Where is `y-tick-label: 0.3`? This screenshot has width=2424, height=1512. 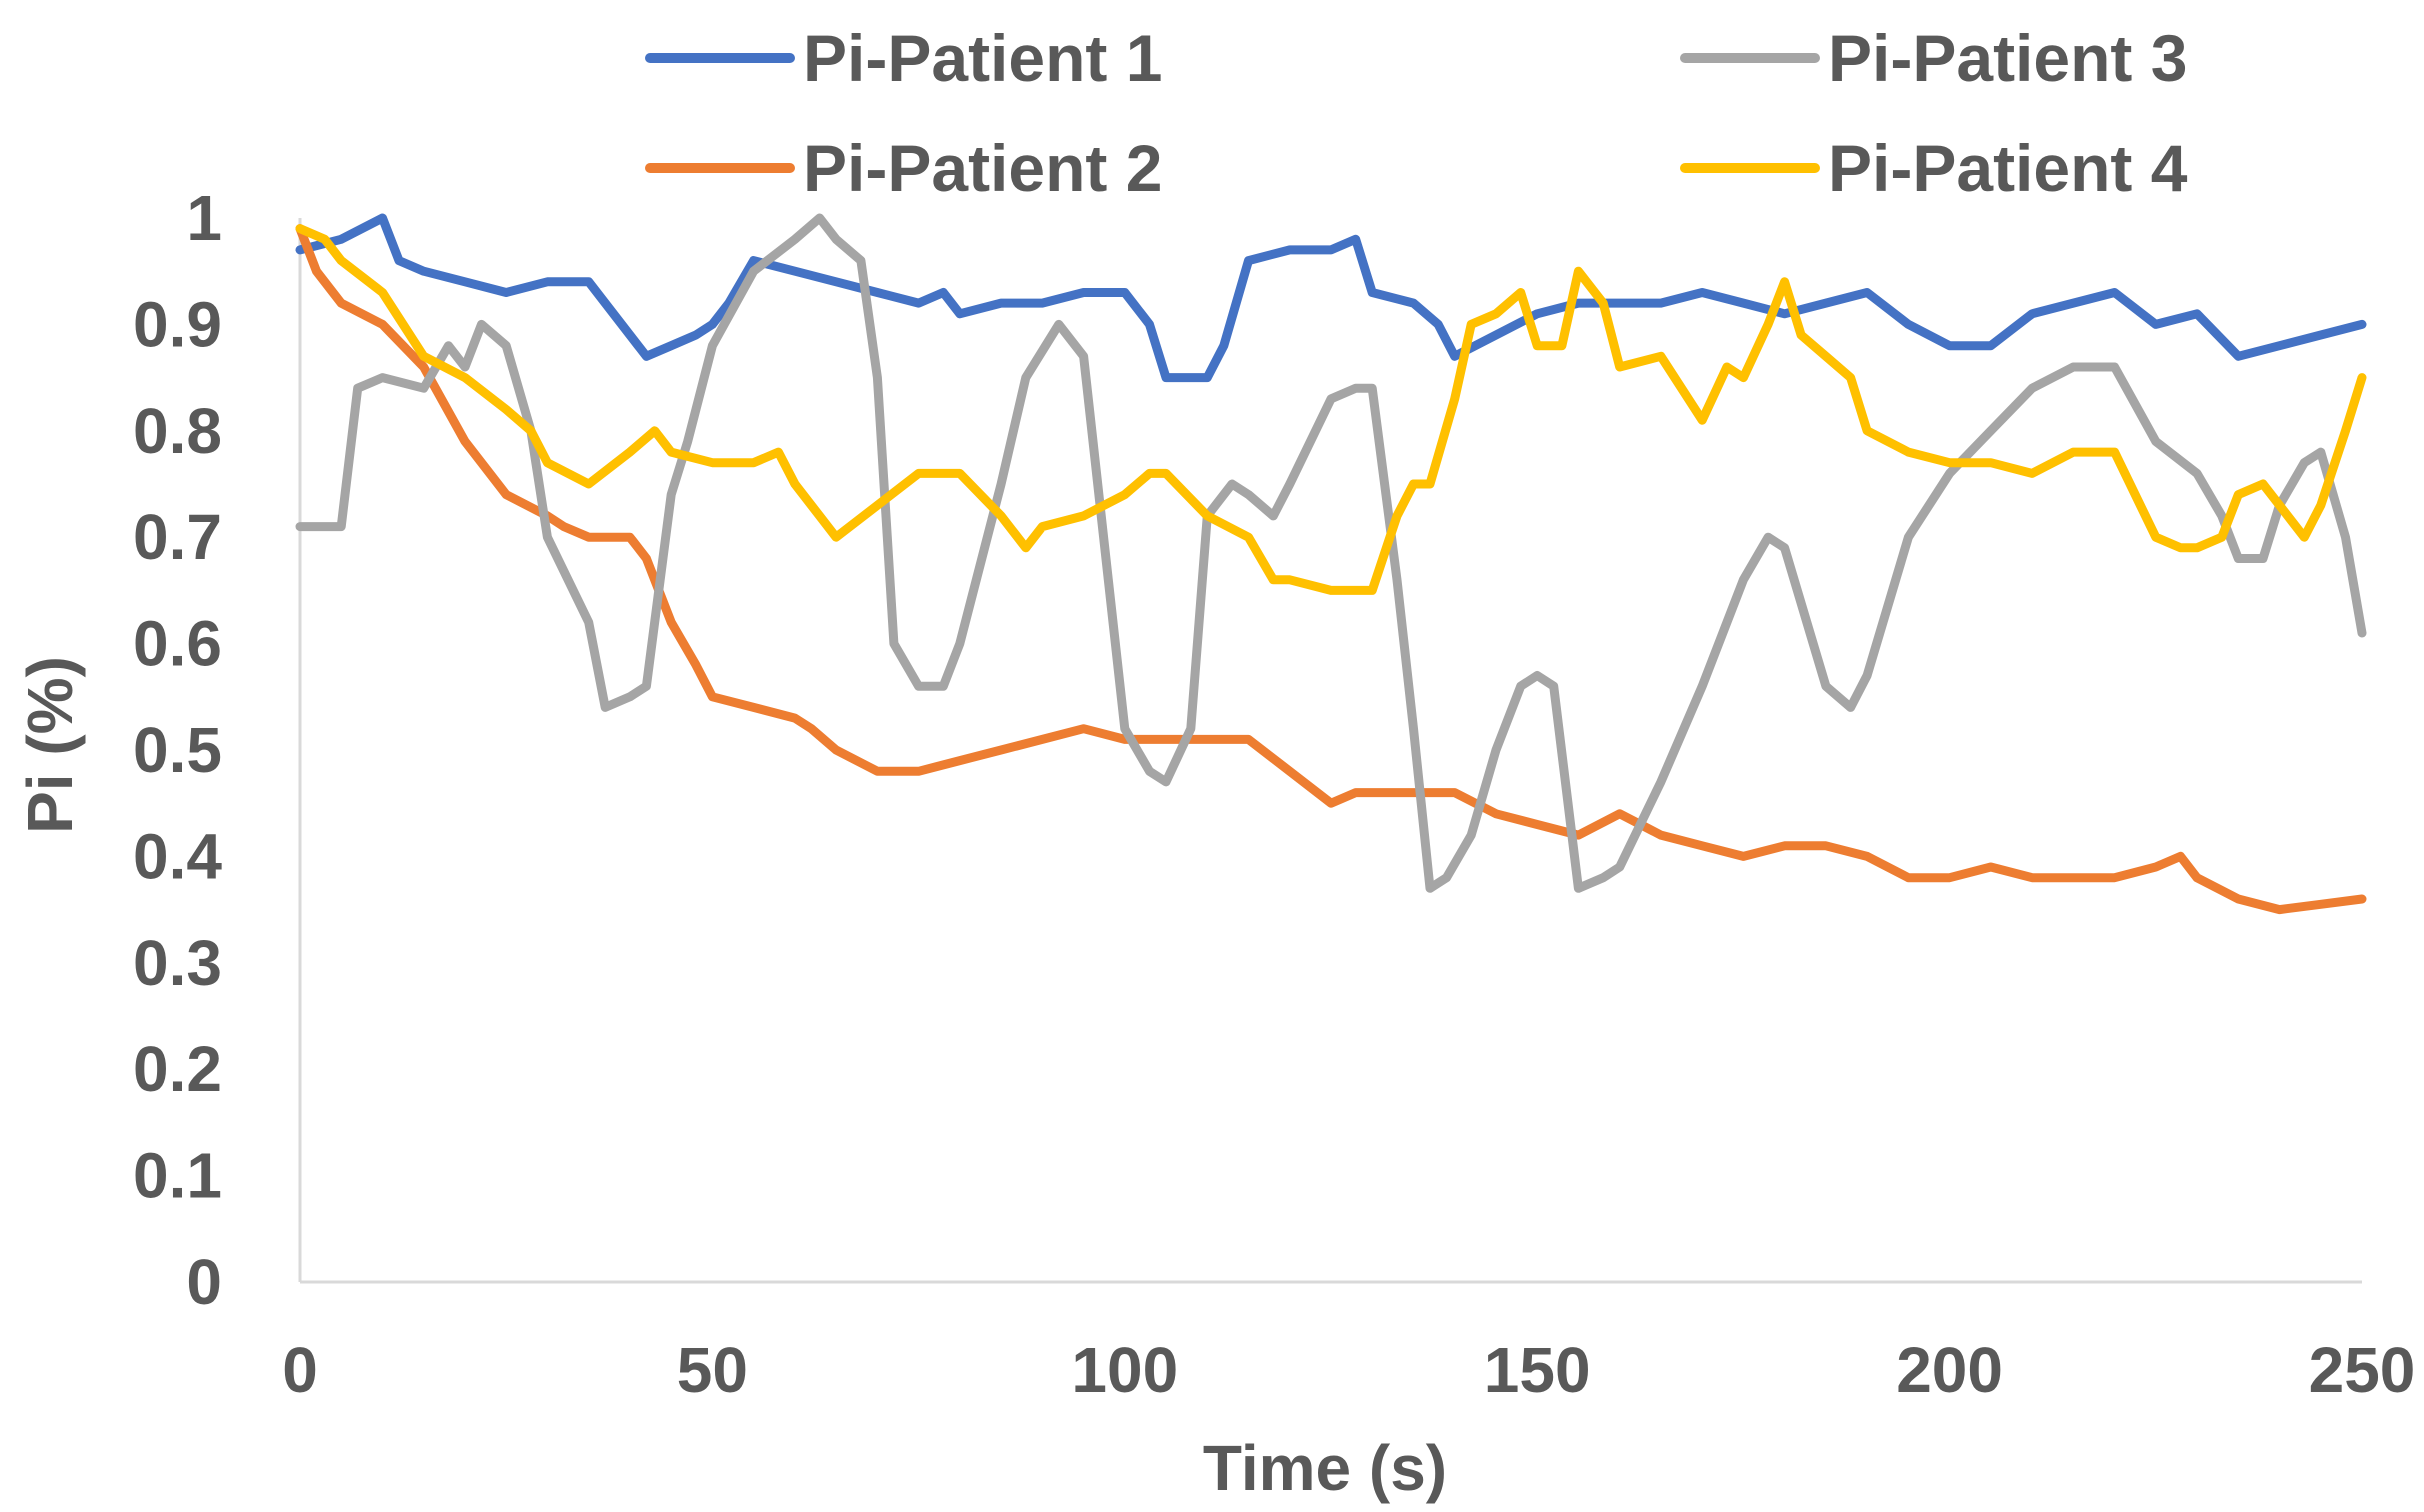 y-tick-label: 0.3 is located at coordinates (177, 963).